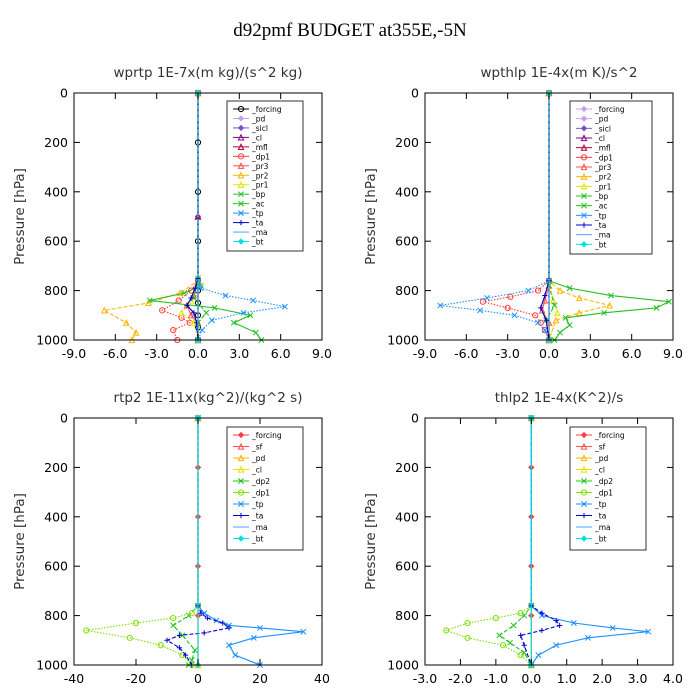 This screenshot has width=700, height=700. What do you see at coordinates (602, 148) in the screenshot?
I see `legend-entry: _mfl` at bounding box center [602, 148].